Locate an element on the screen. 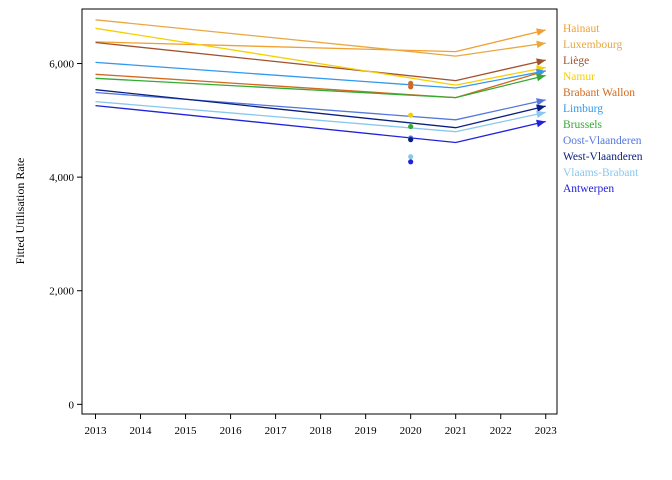 This screenshot has height=480, width=672. legend-label: Brabant Wallon is located at coordinates (599, 93).